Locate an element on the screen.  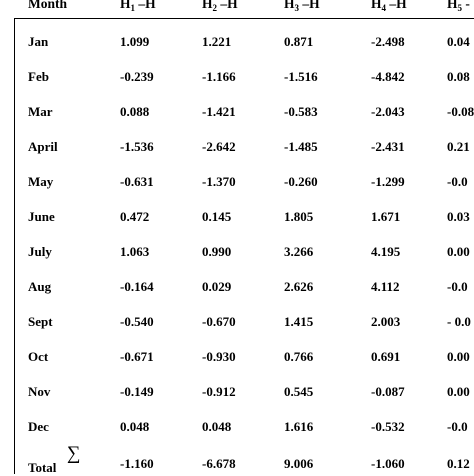
table-cell: 0.691 is located at coordinates (386, 356).